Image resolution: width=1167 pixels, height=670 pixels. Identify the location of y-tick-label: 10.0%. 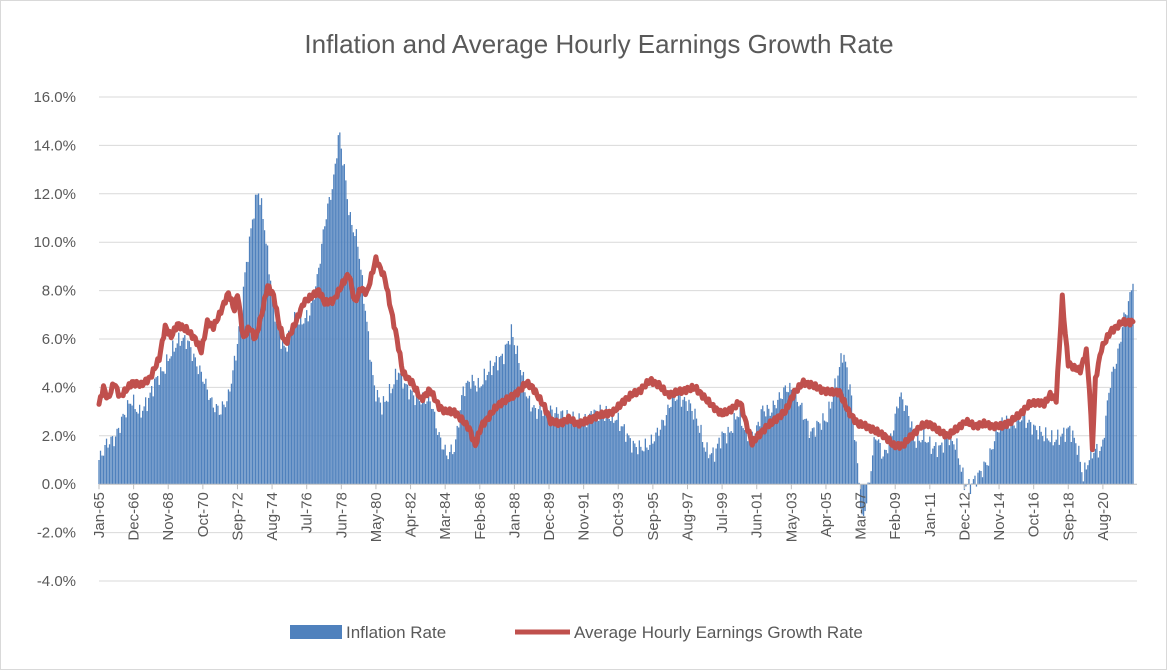
(54, 242).